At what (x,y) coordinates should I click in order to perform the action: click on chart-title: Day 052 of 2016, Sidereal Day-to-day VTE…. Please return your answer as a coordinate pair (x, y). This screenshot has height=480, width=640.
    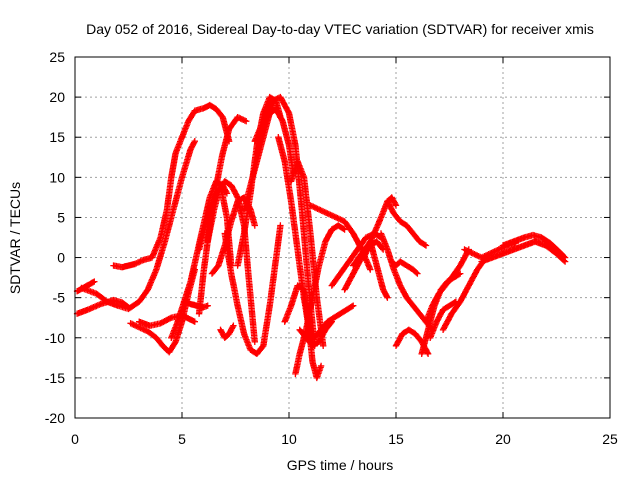
    Looking at the image, I should click on (340, 29).